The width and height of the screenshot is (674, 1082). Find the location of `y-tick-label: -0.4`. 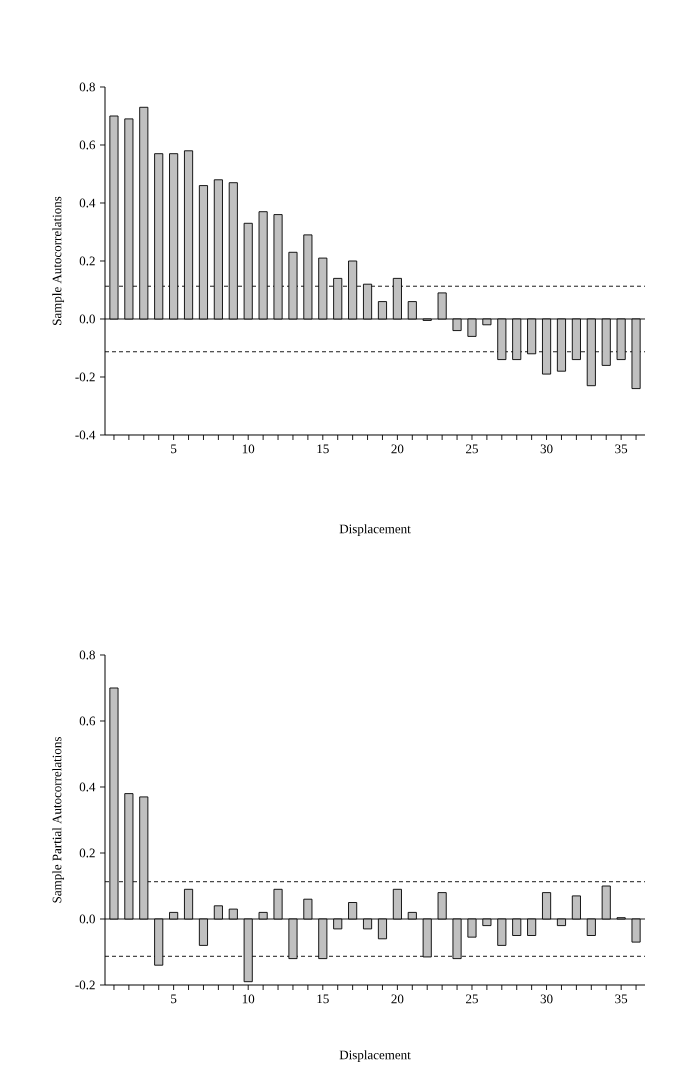

y-tick-label: -0.4 is located at coordinates (85, 435).